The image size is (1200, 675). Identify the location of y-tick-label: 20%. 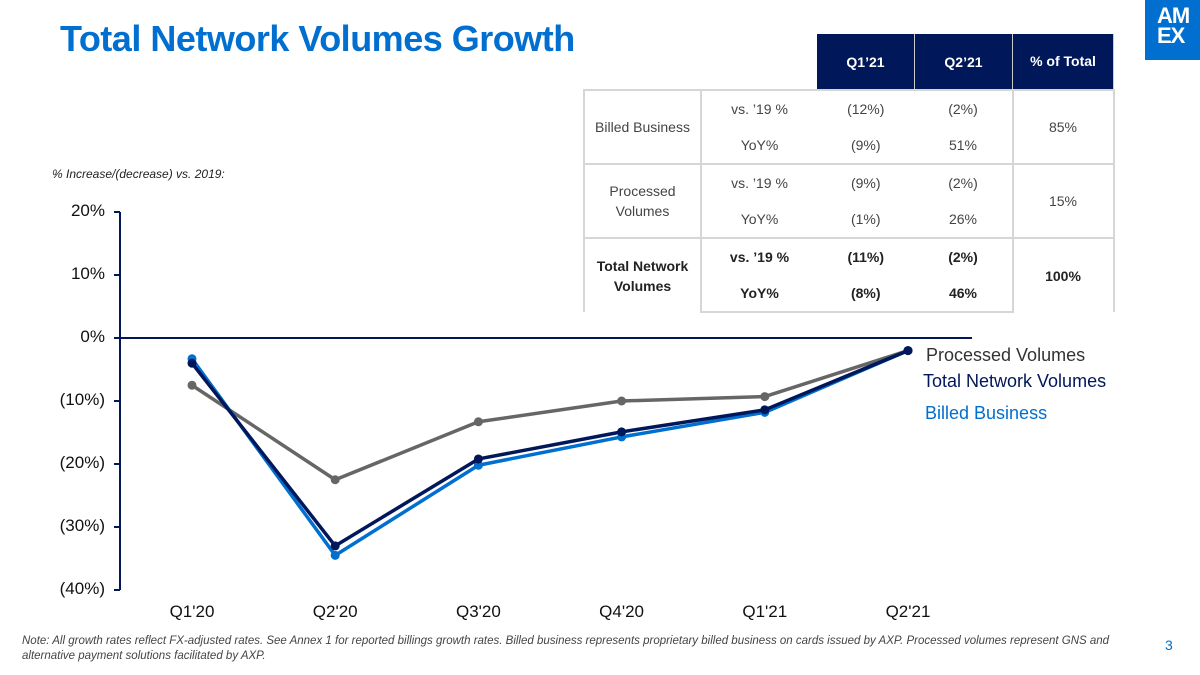
(87, 210).